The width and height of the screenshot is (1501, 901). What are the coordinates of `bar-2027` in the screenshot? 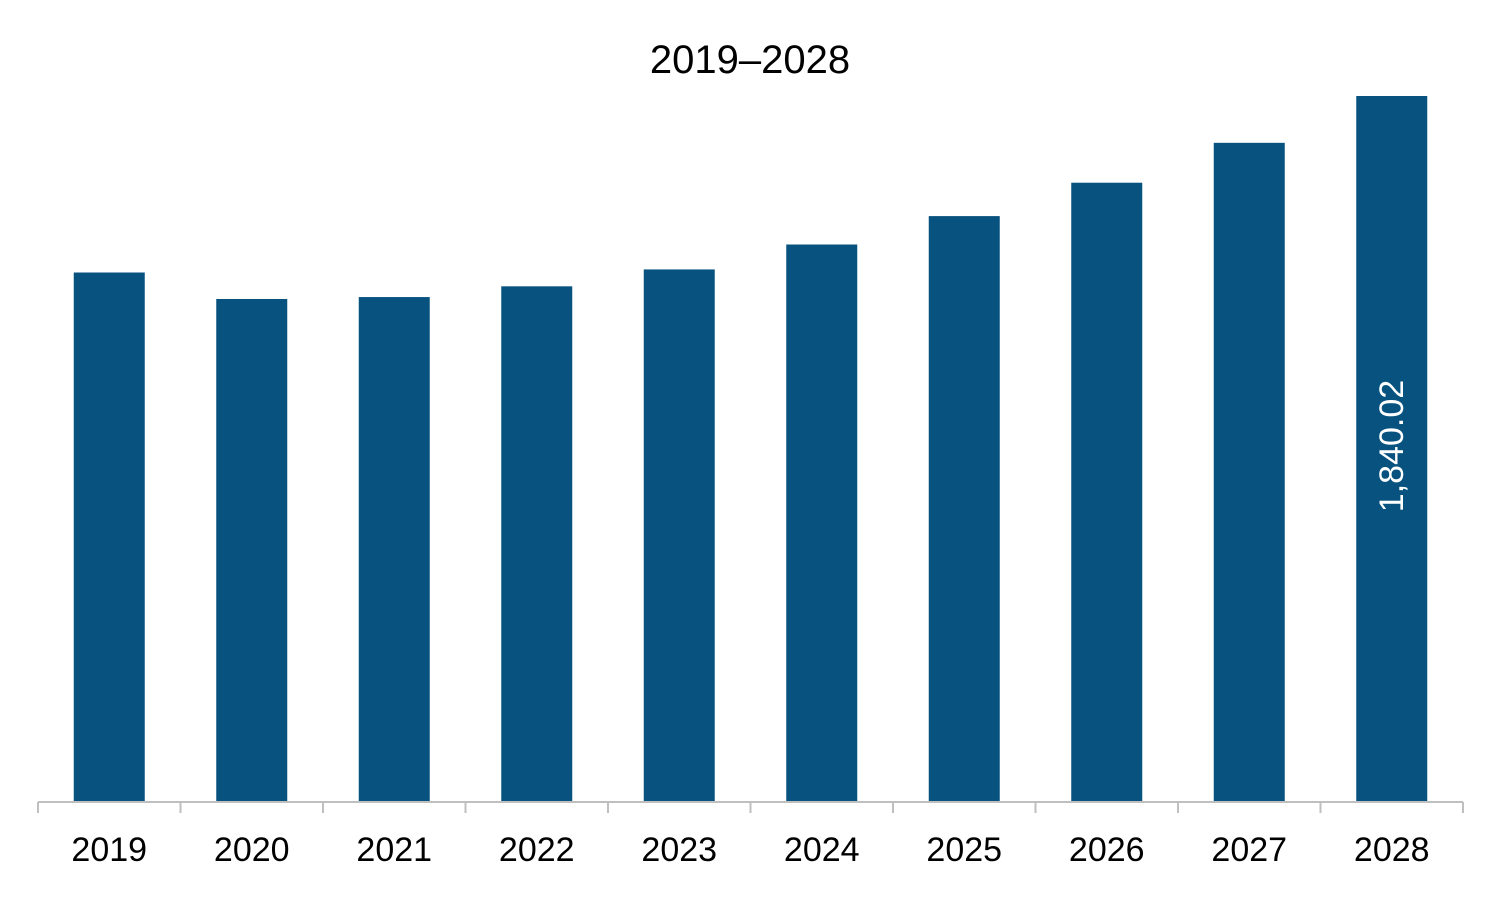 It's located at (1249, 472).